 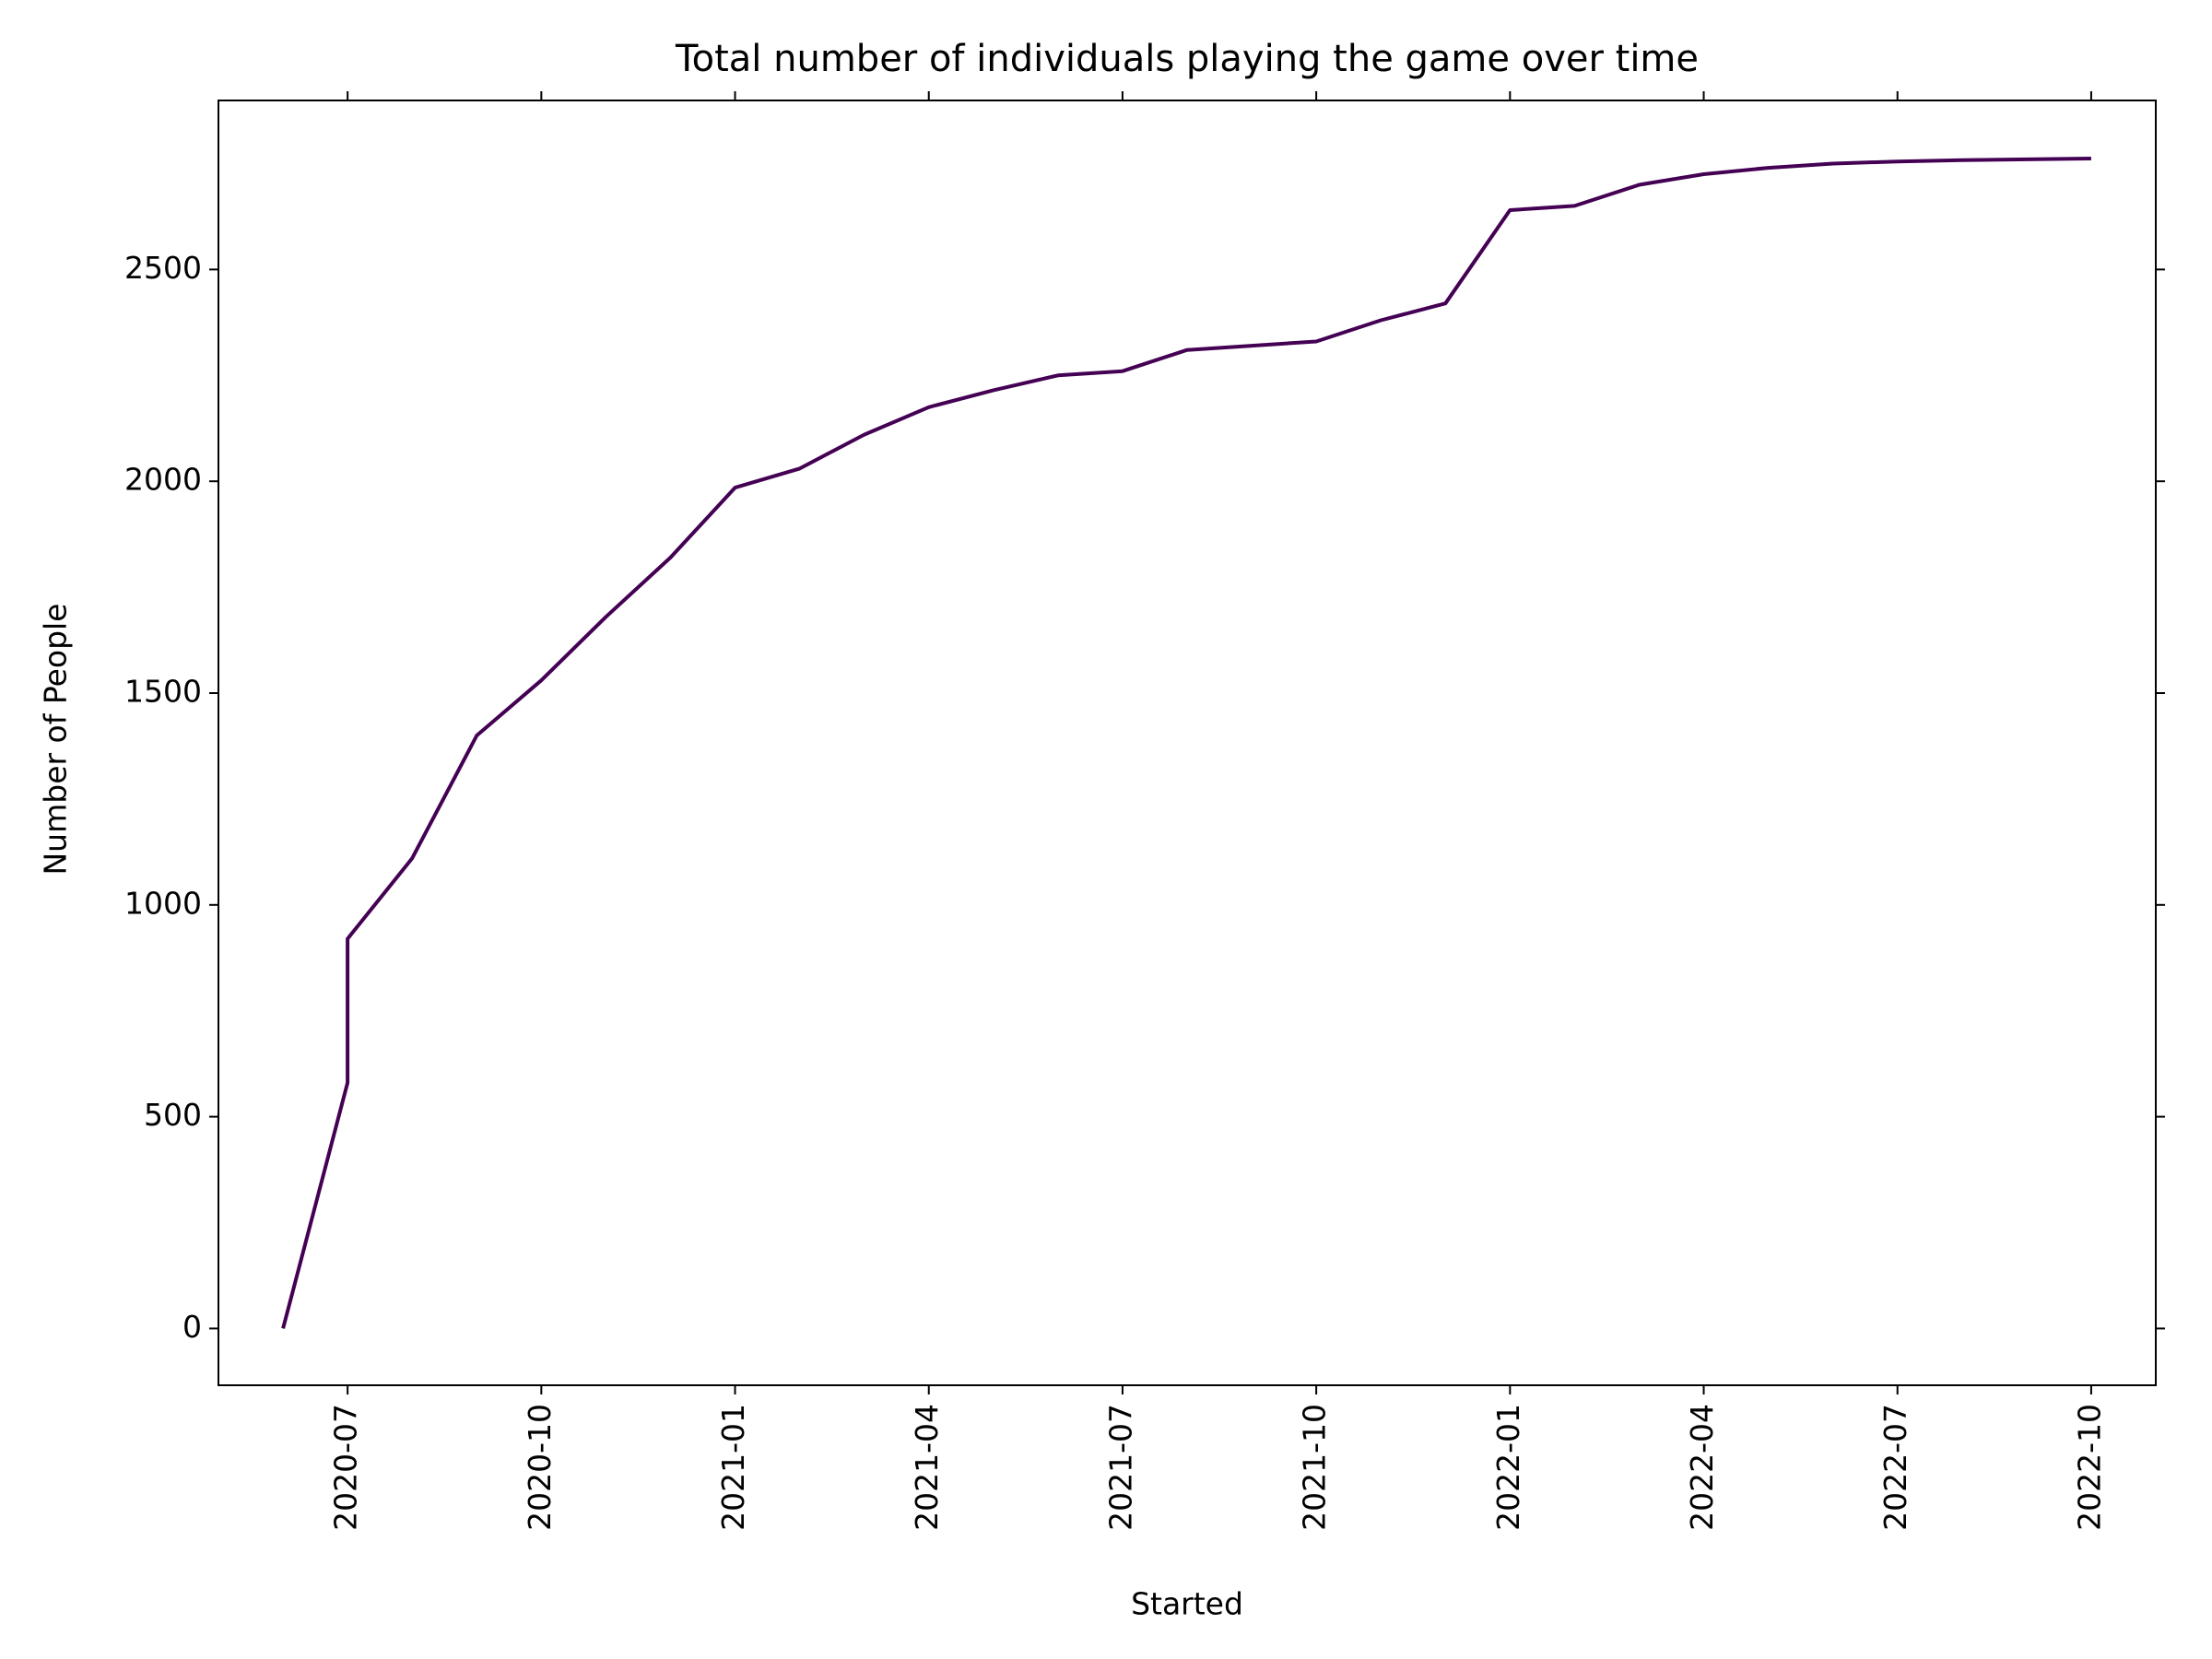 What do you see at coordinates (1187, 1604) in the screenshot?
I see `x-axis-label: Started` at bounding box center [1187, 1604].